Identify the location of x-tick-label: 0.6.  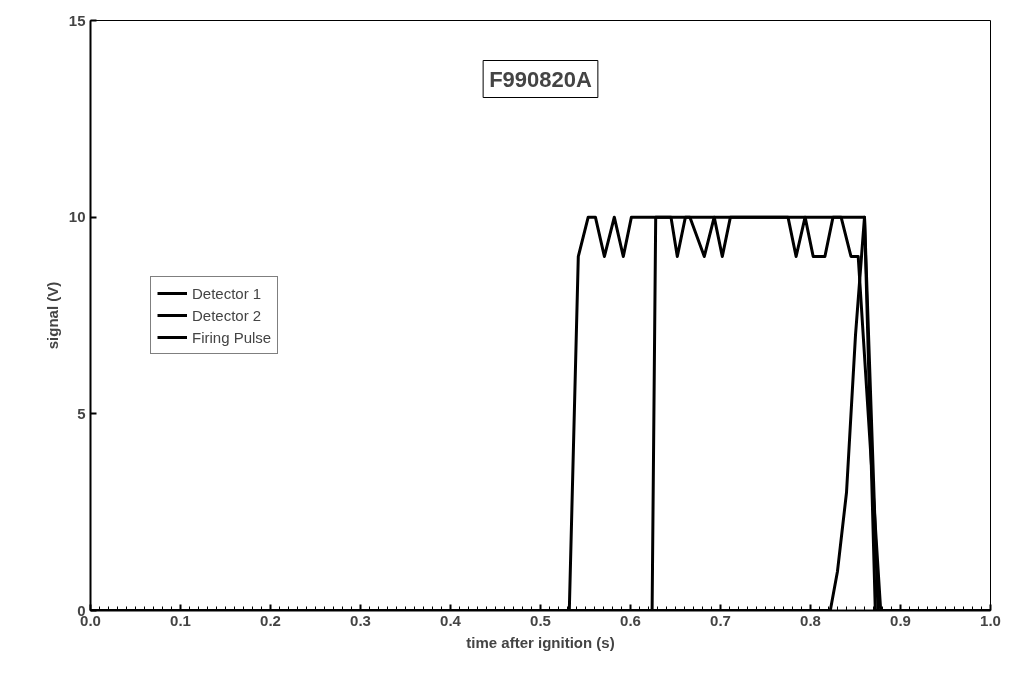
(630, 620).